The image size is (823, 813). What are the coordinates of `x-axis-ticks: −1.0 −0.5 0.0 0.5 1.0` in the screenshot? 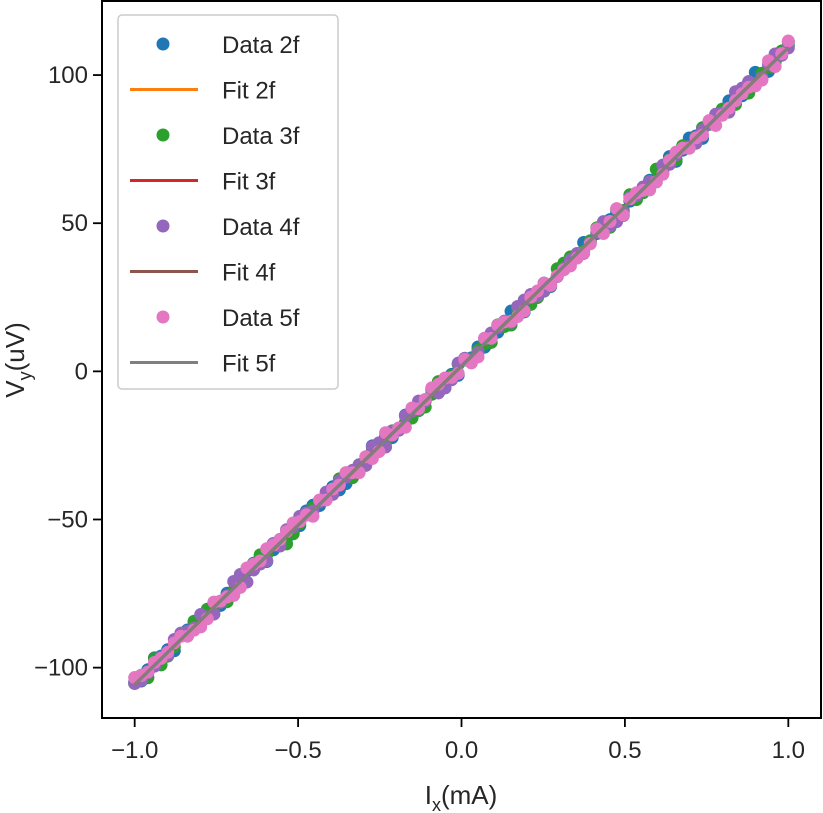 It's located at (458, 741).